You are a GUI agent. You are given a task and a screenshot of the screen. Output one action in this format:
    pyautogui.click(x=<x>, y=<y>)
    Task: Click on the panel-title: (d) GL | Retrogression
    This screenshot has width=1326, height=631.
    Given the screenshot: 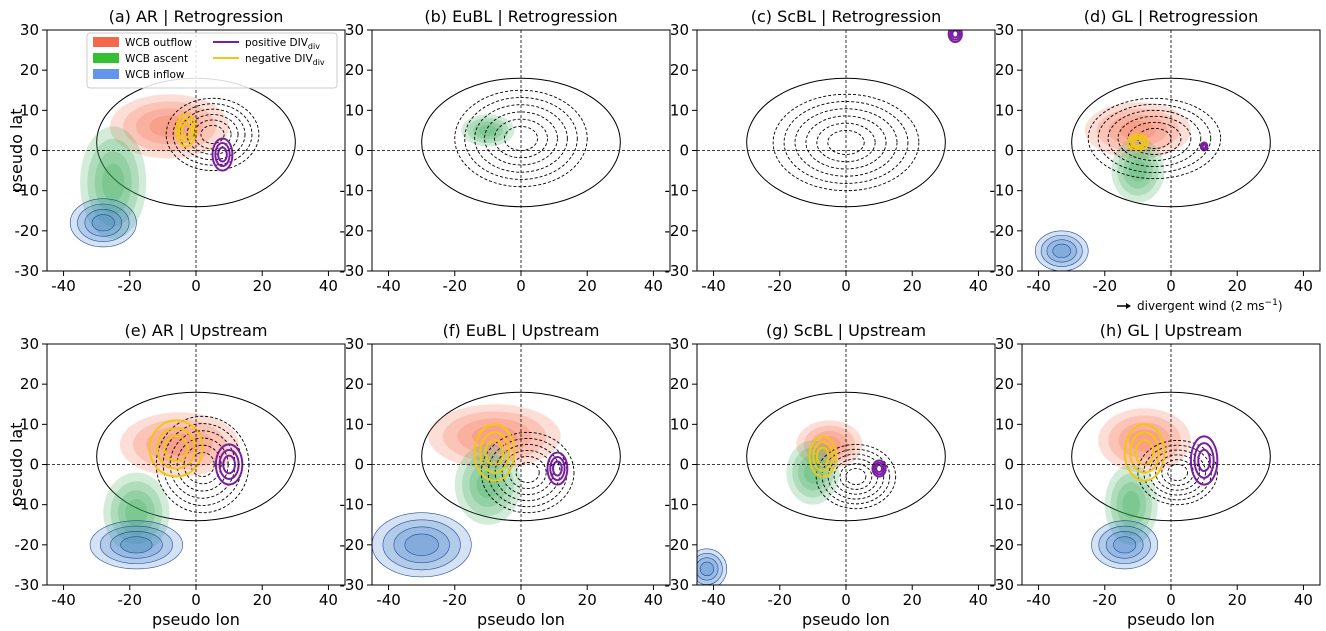 What is the action you would take?
    pyautogui.click(x=1171, y=16)
    